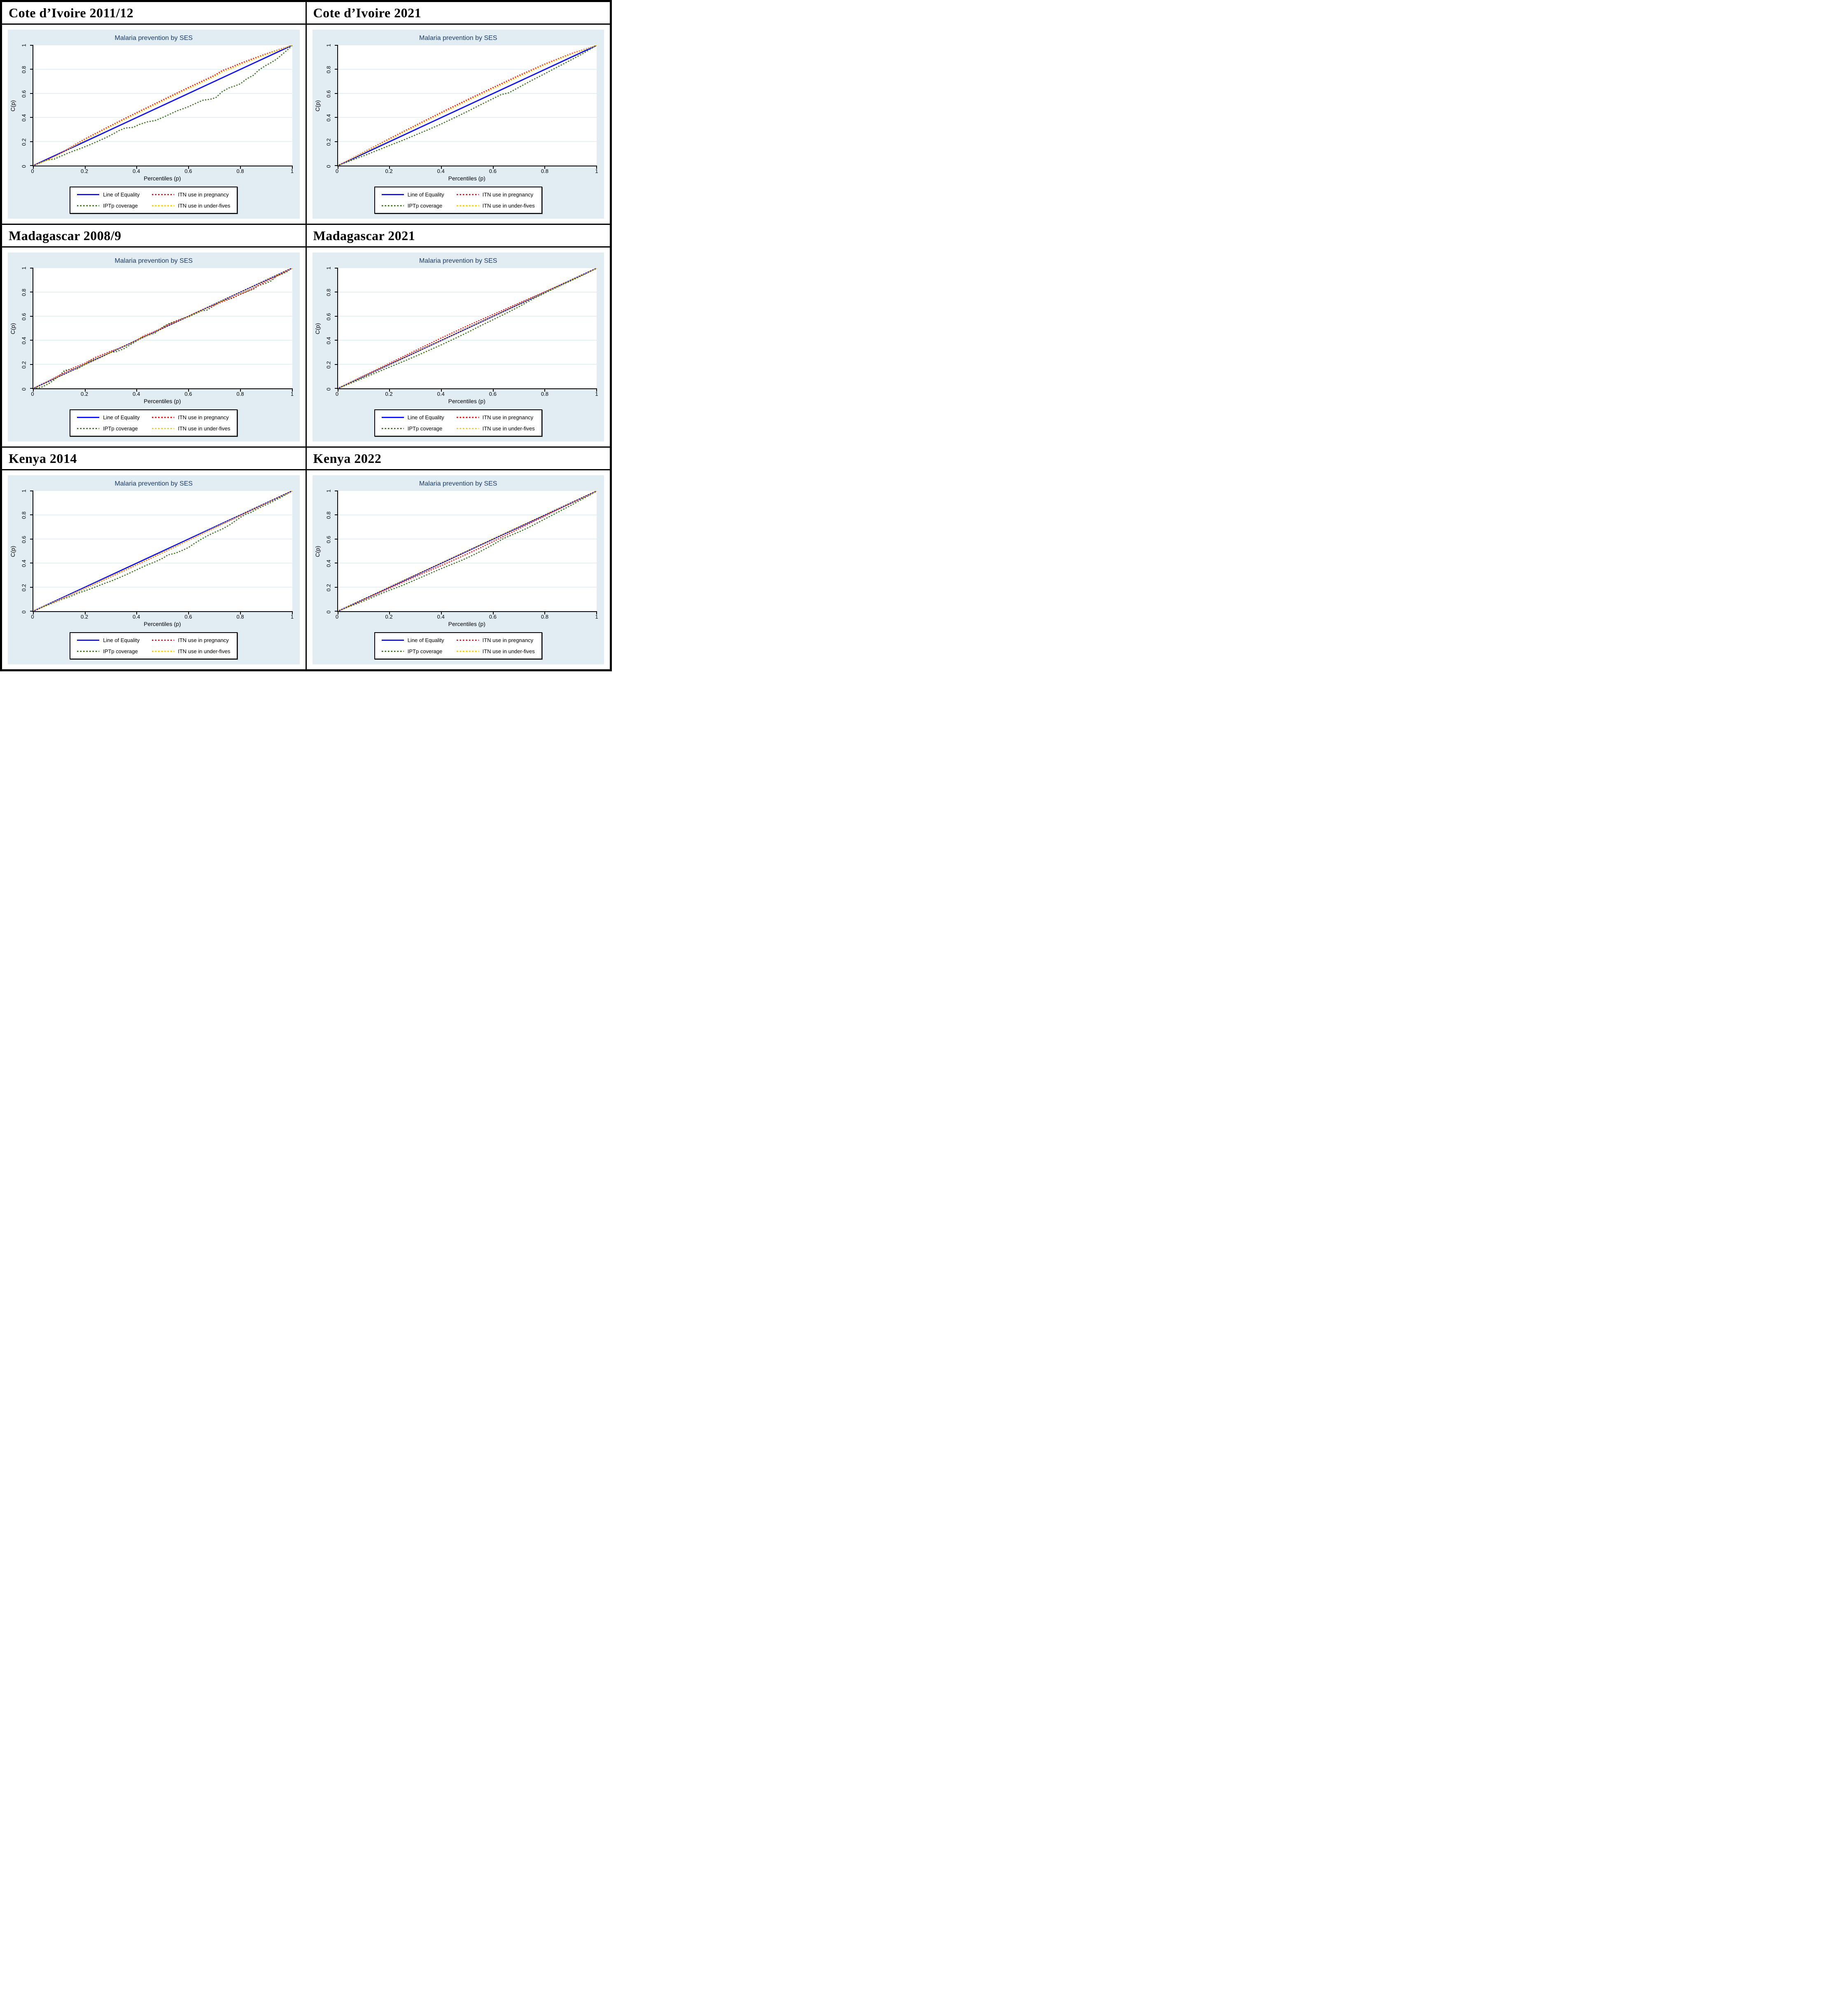 The width and height of the screenshot is (1836, 2016). What do you see at coordinates (467, 171) in the screenshot?
I see `x-tick-labels: 0 0.2 0.4 0.6 0.8 1` at bounding box center [467, 171].